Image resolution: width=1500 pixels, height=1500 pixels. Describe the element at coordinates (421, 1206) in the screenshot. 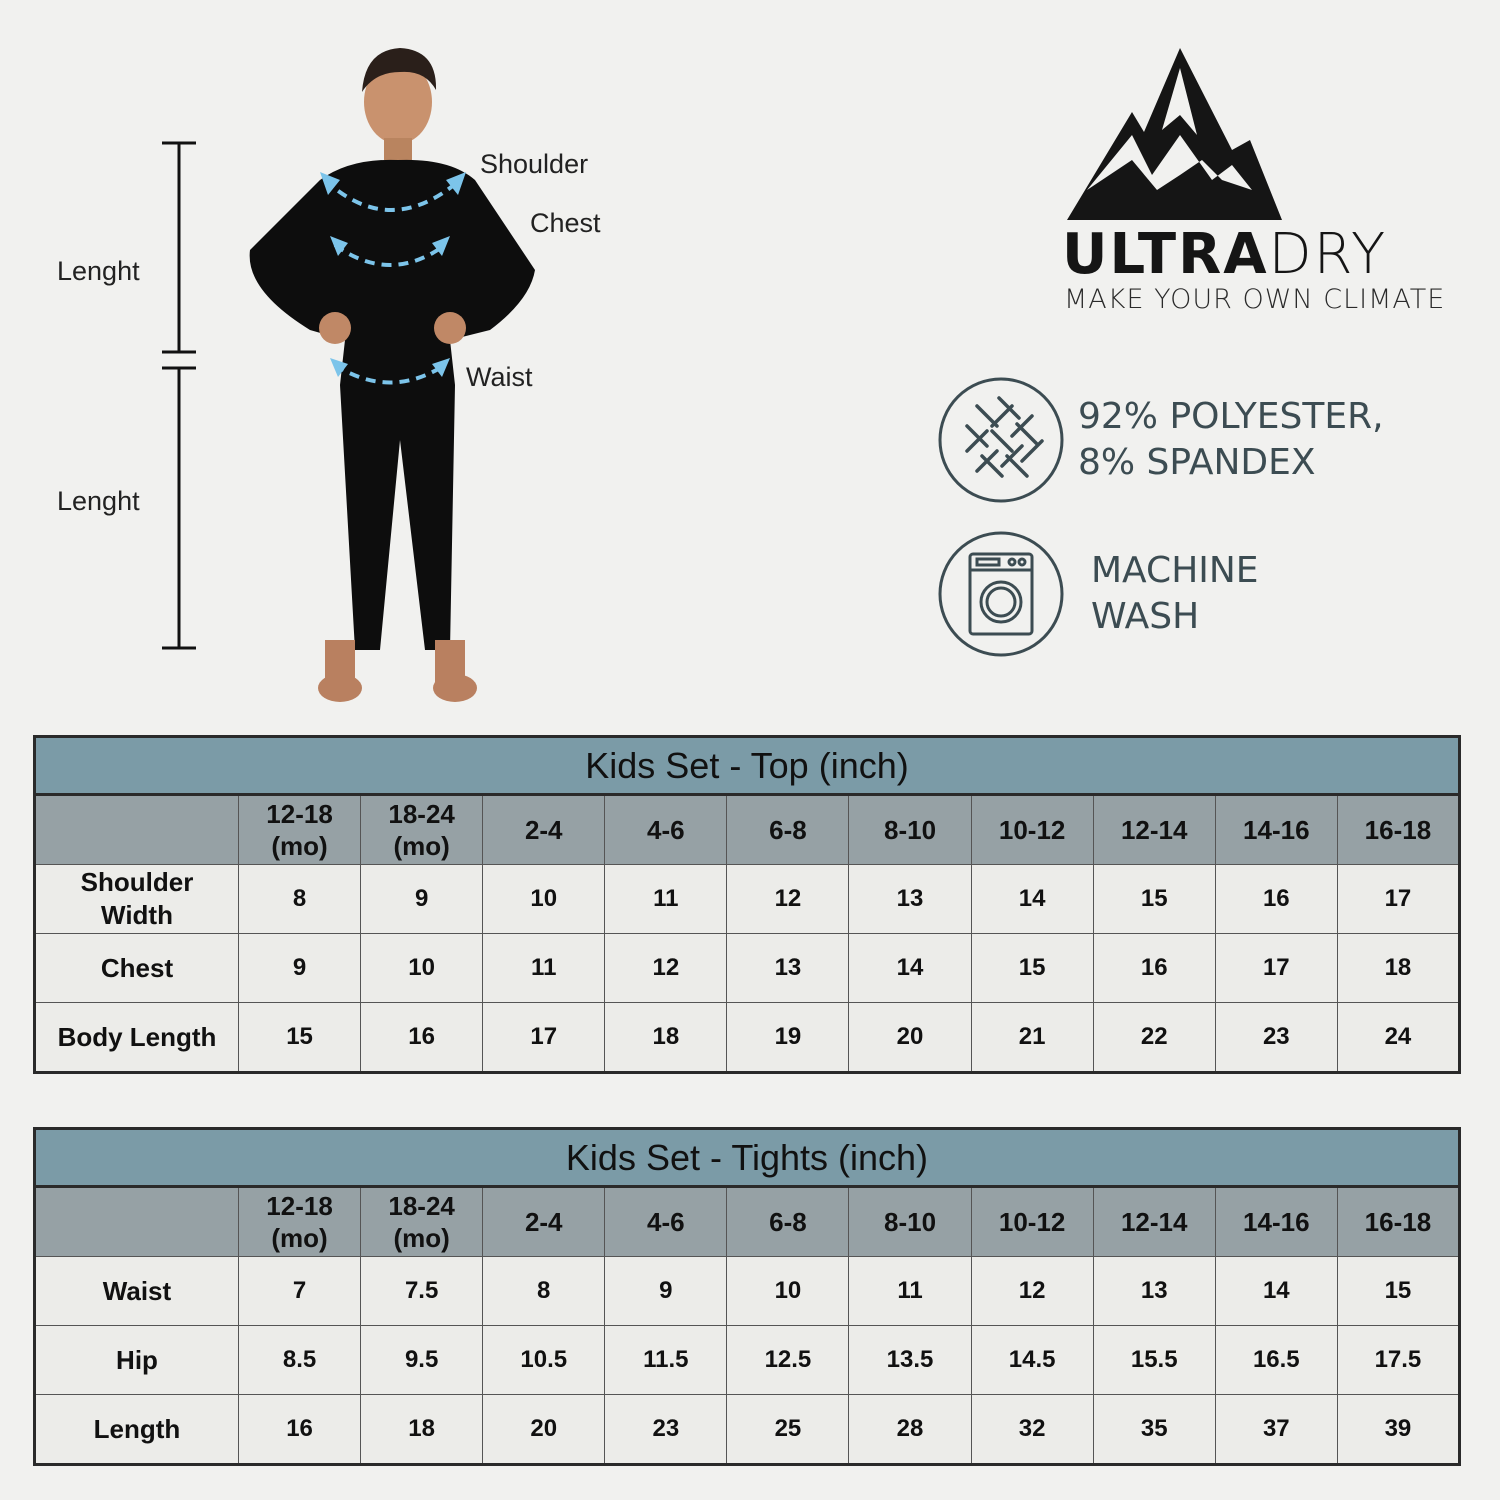

I see `size-label-line: 18-24` at that location.